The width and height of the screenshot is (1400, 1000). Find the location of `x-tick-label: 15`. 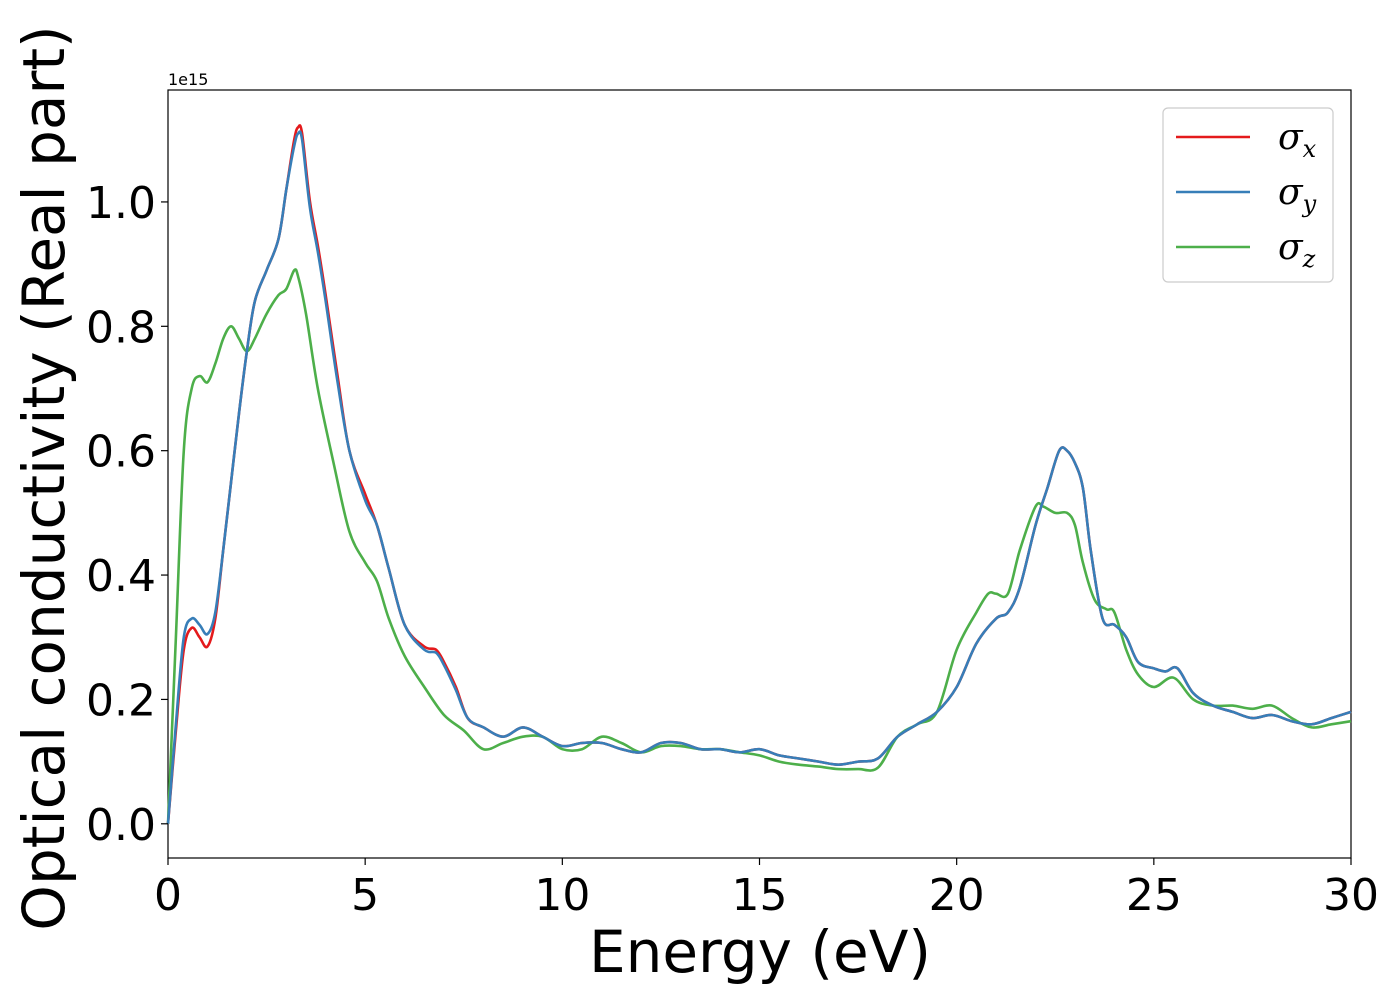

x-tick-label: 15 is located at coordinates (760, 895).